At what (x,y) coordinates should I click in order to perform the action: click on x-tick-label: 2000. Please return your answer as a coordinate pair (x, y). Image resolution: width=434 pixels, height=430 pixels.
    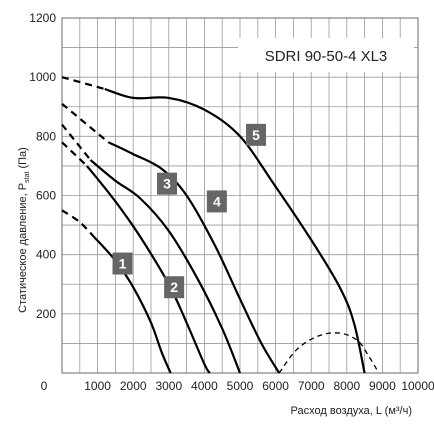
    Looking at the image, I should click on (133, 386).